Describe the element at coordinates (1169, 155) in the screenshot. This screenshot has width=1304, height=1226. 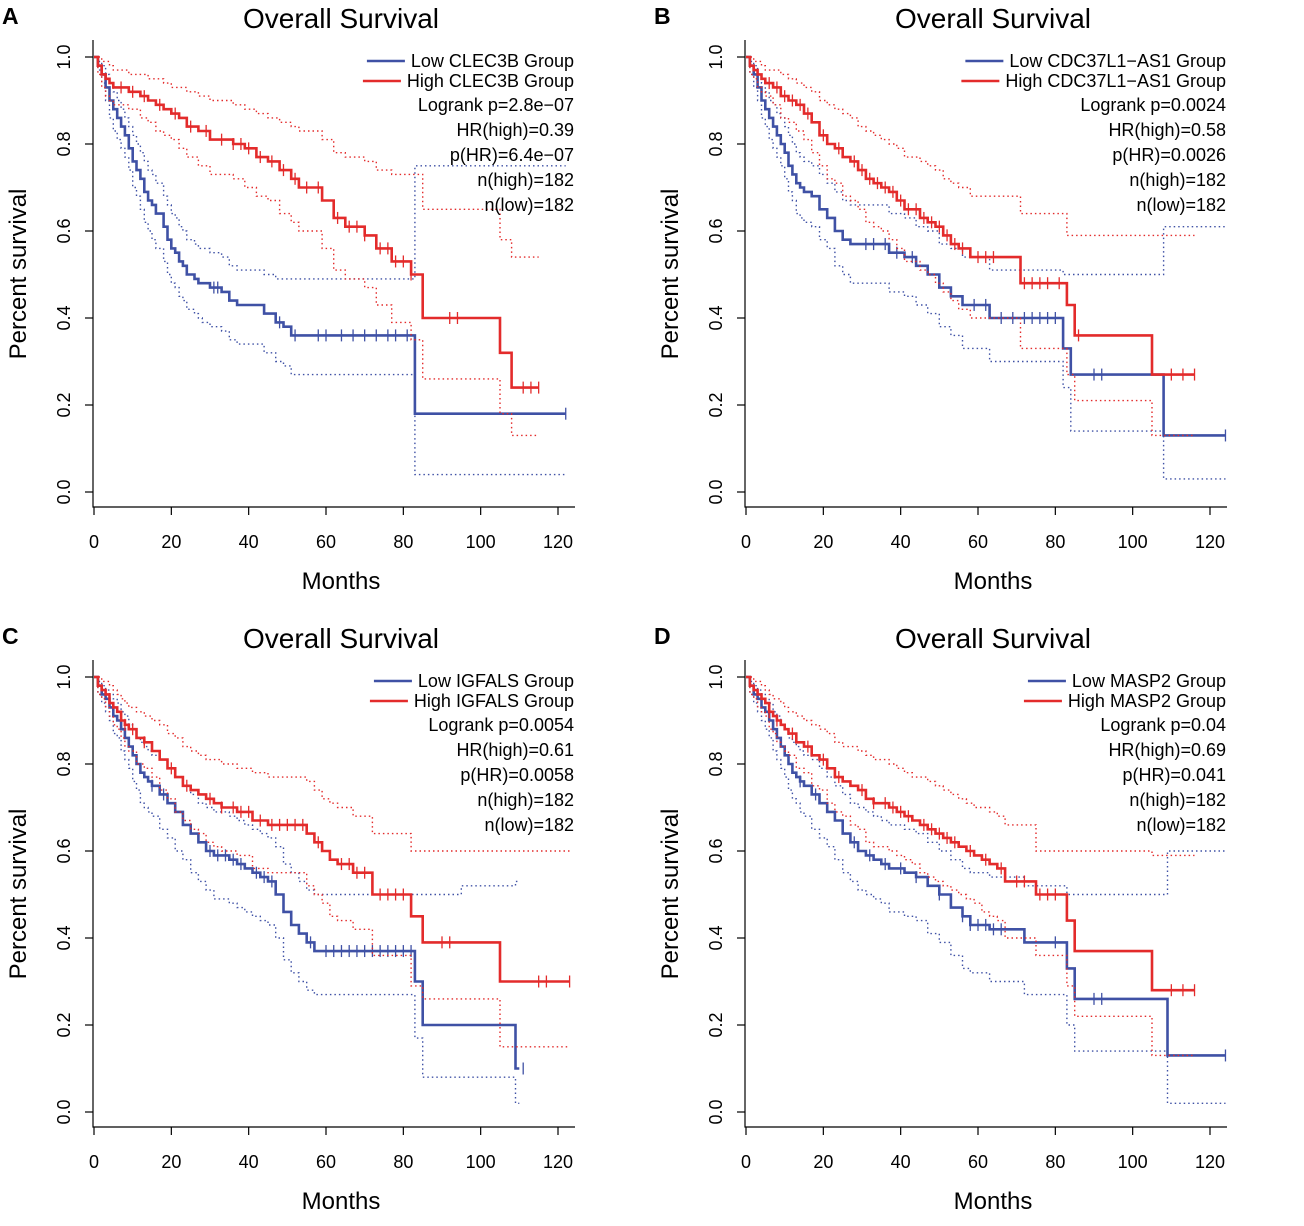
I see `stat-line: p(HR)=0.0026` at that location.